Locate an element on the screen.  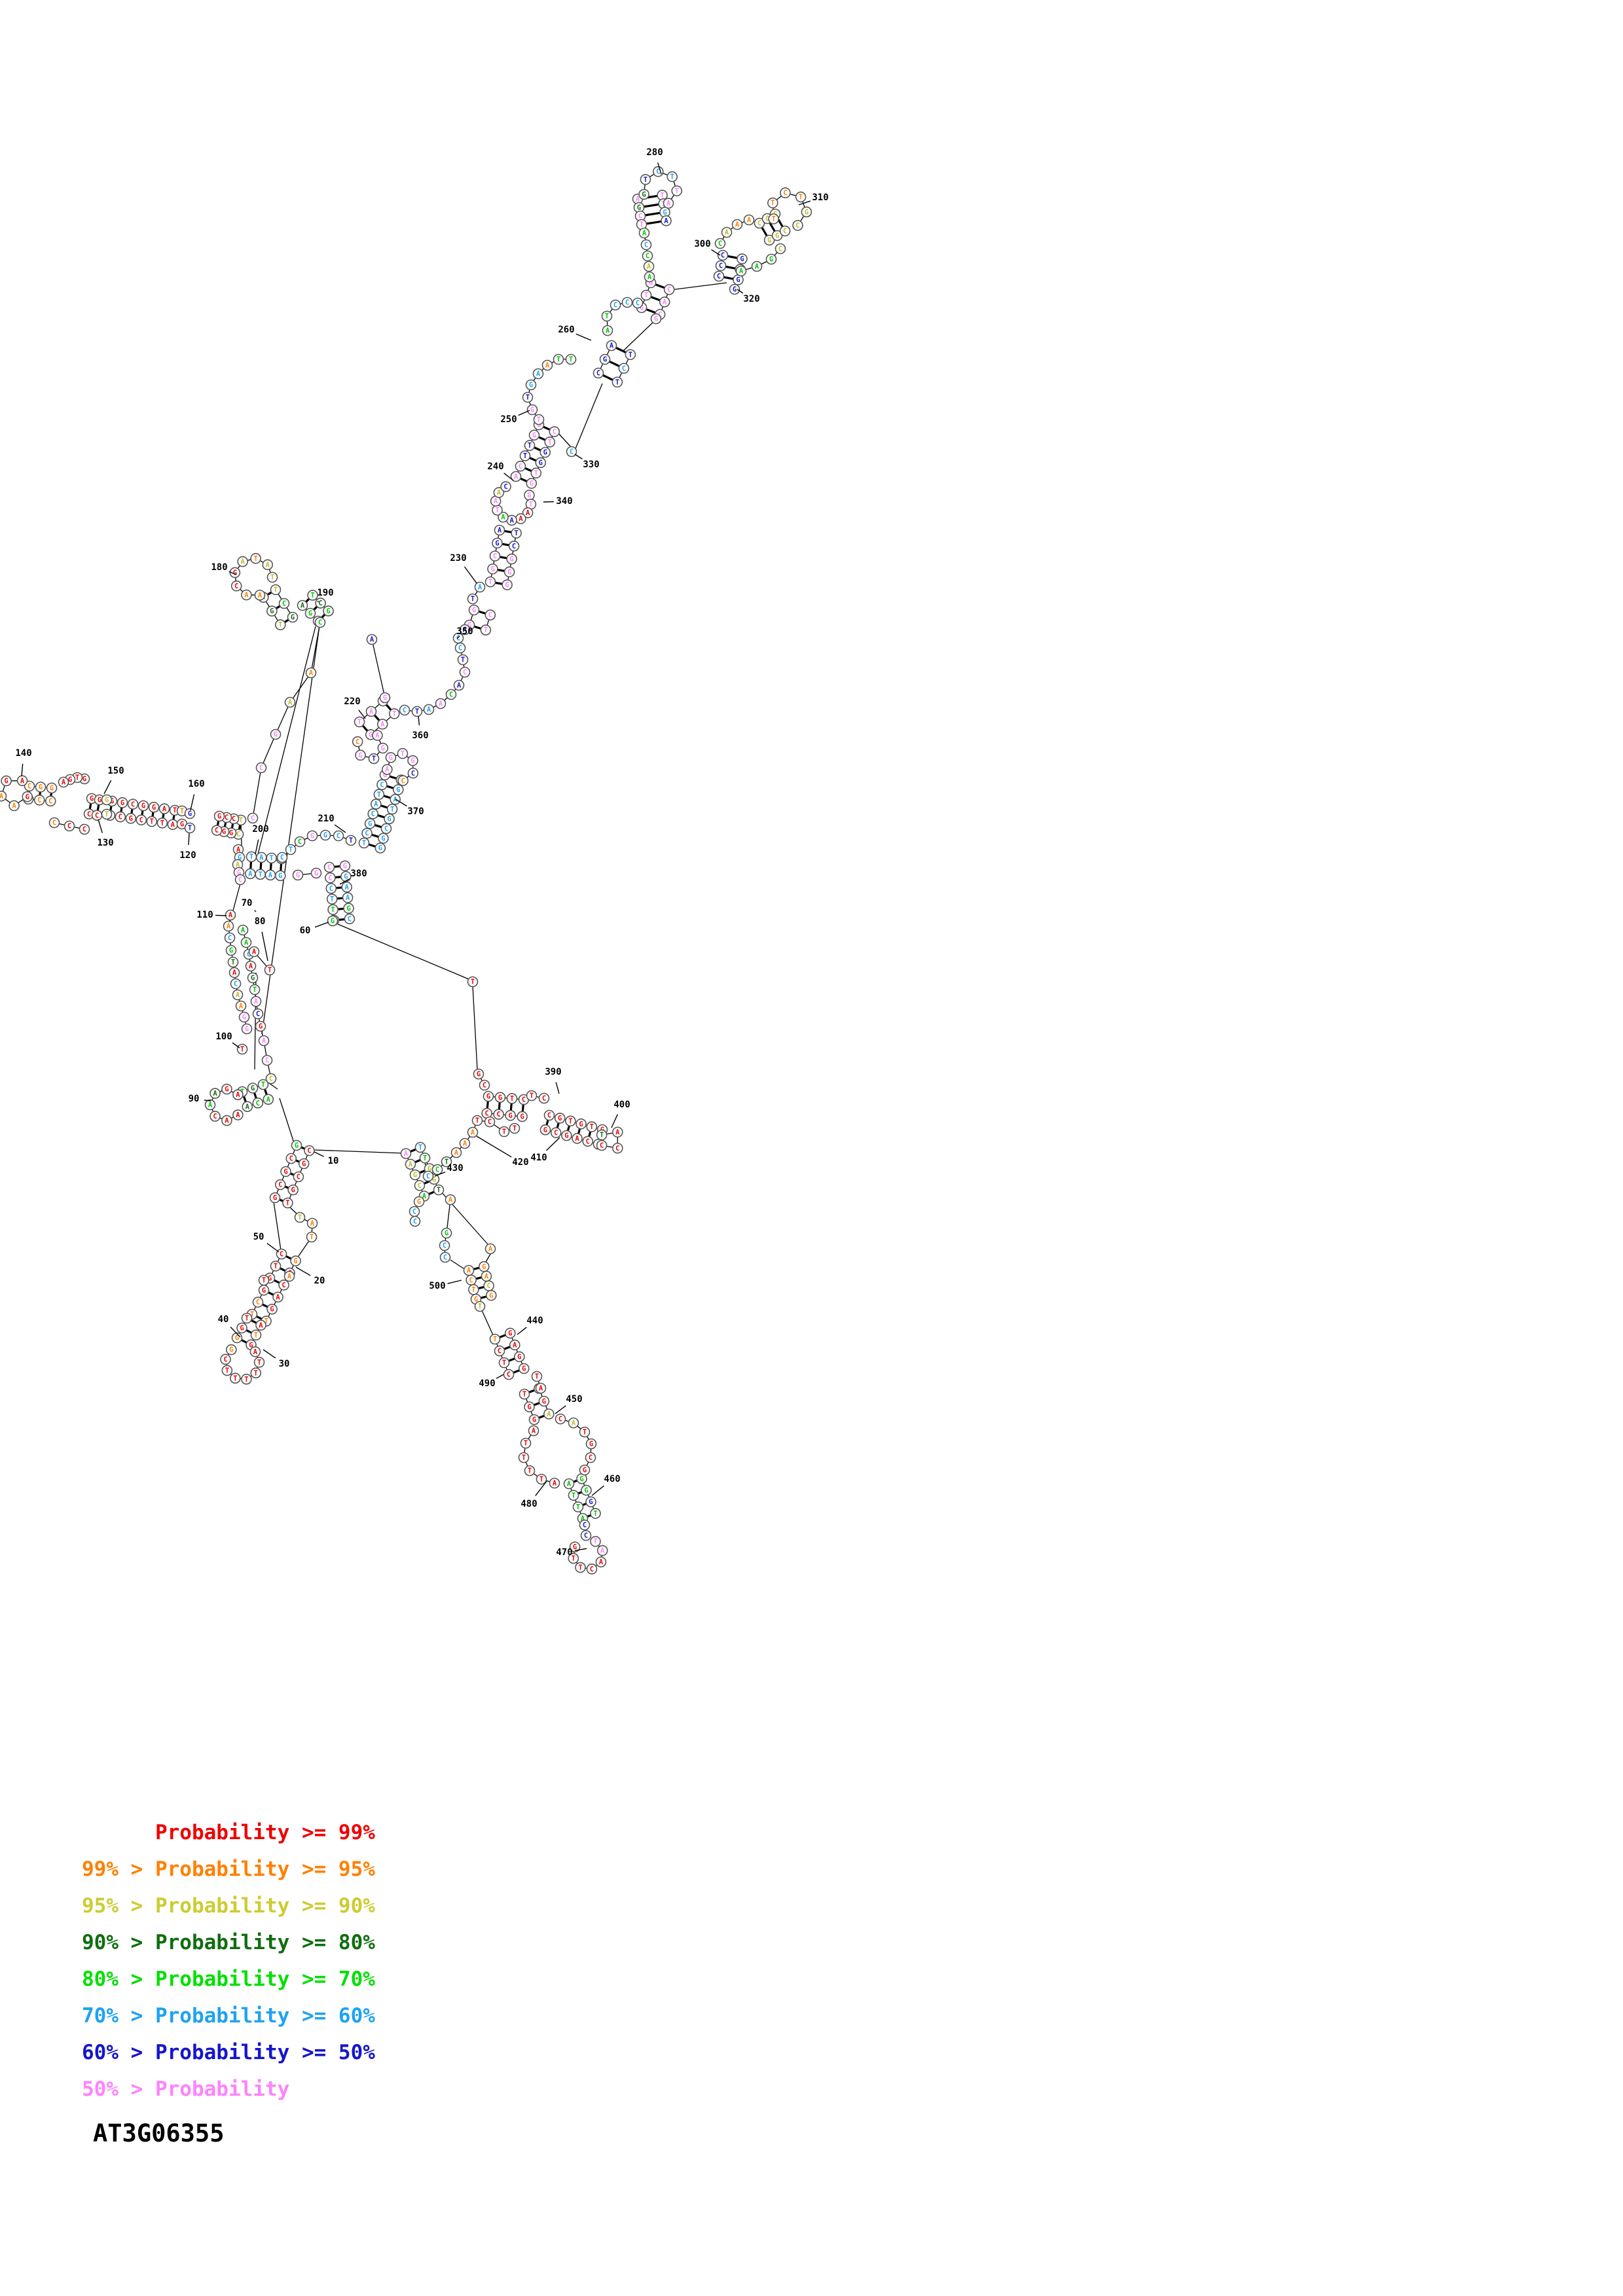
position-label: 240 is located at coordinates (495, 466).